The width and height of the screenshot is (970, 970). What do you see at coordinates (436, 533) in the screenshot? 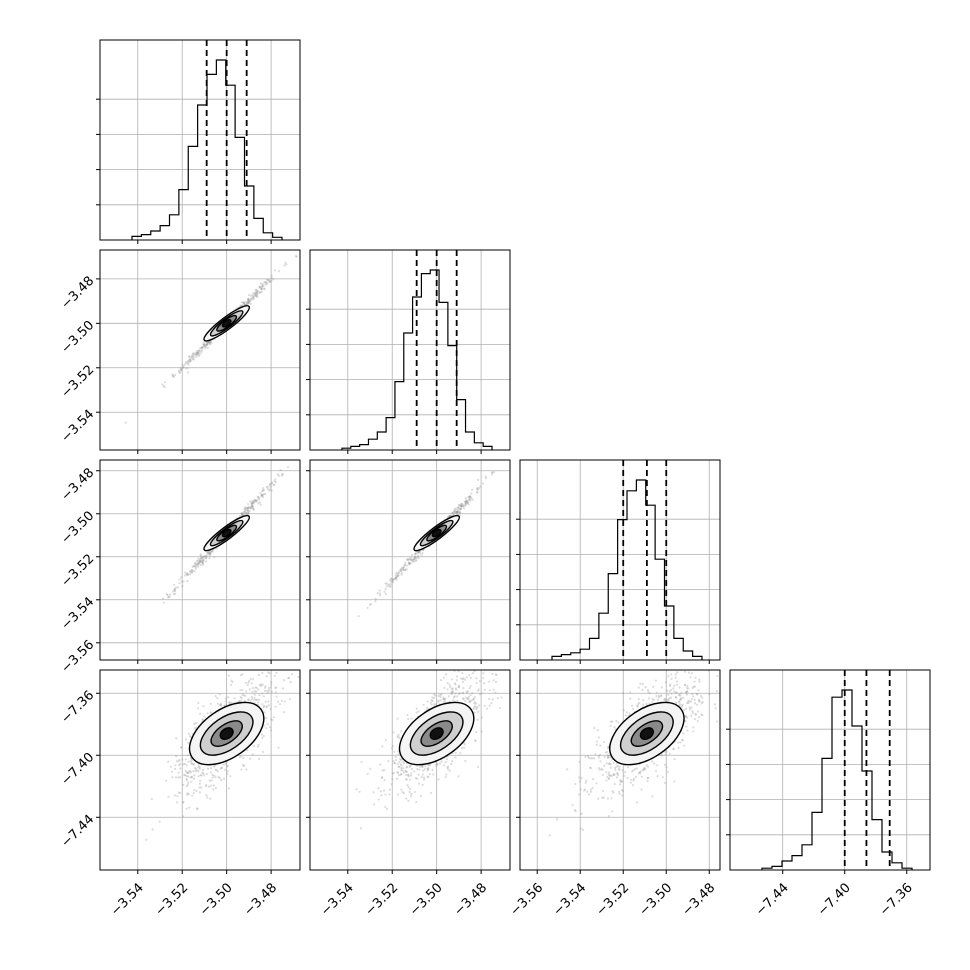
I see `density-contour` at bounding box center [436, 533].